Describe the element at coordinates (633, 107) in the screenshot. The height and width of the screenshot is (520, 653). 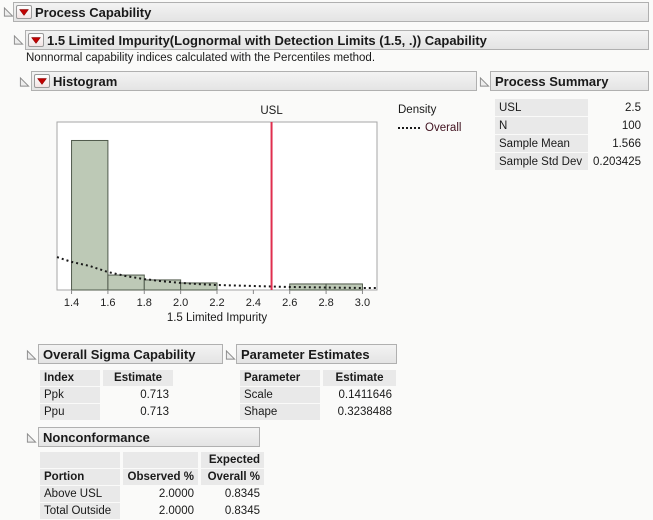
I see `summary-row-value: 2.5` at that location.